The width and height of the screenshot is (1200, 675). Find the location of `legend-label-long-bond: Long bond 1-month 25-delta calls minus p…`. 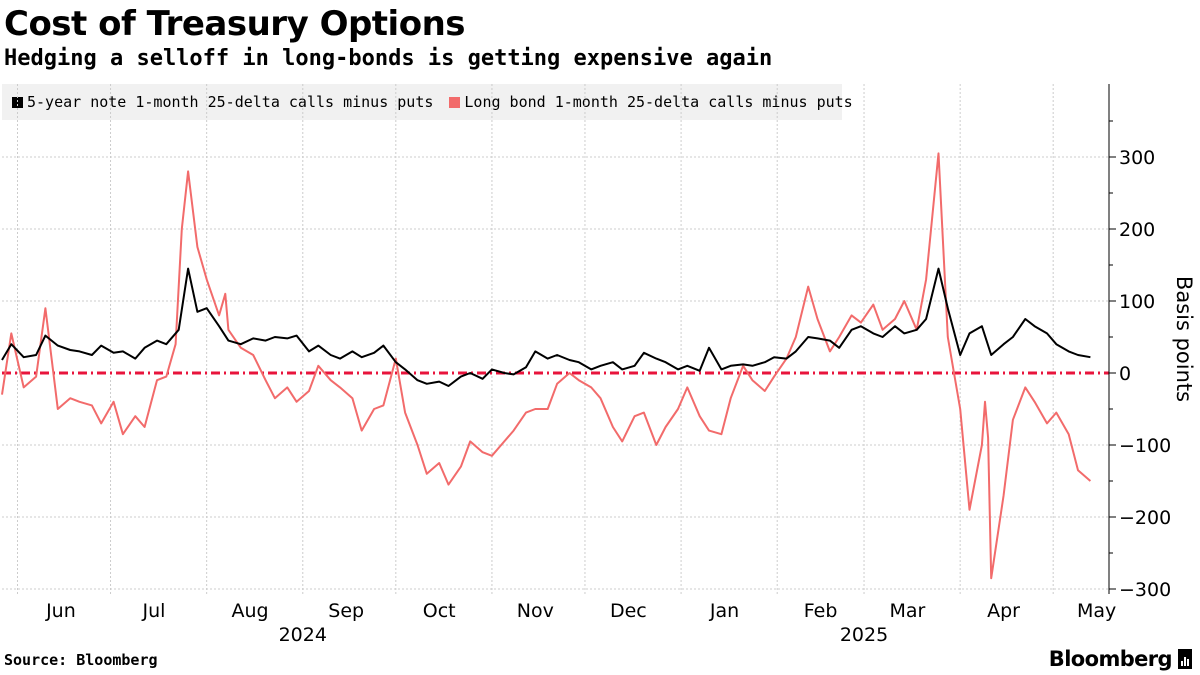

legend-label-long-bond: Long bond 1-month 25-delta calls minus p… is located at coordinates (658, 102).